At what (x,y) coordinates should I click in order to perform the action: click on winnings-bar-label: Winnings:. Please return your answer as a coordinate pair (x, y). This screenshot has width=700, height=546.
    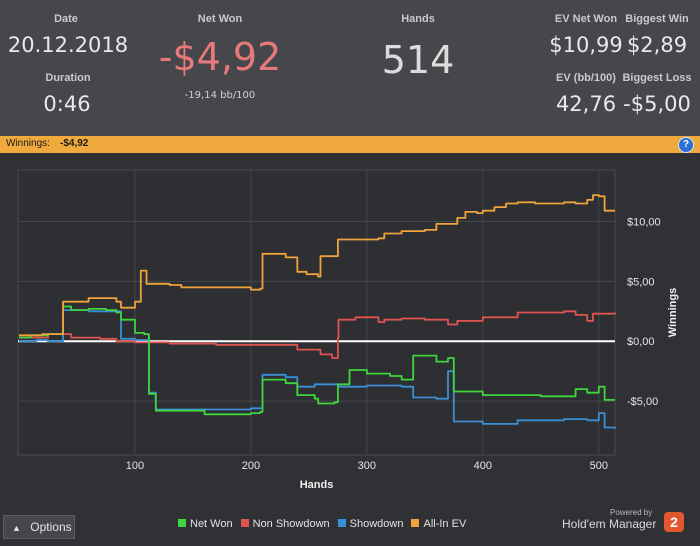
    Looking at the image, I should click on (28, 143).